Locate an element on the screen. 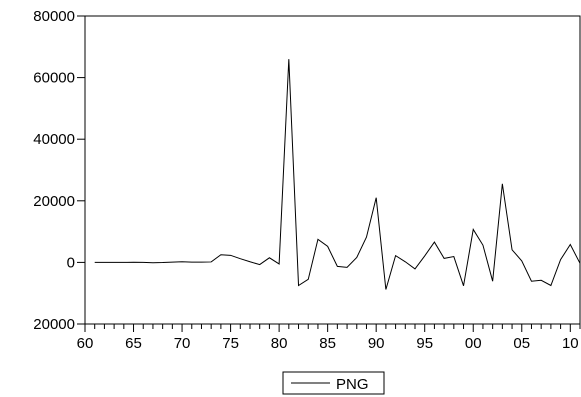 The width and height of the screenshot is (581, 397). x-tick-label: 95 is located at coordinates (424, 343).